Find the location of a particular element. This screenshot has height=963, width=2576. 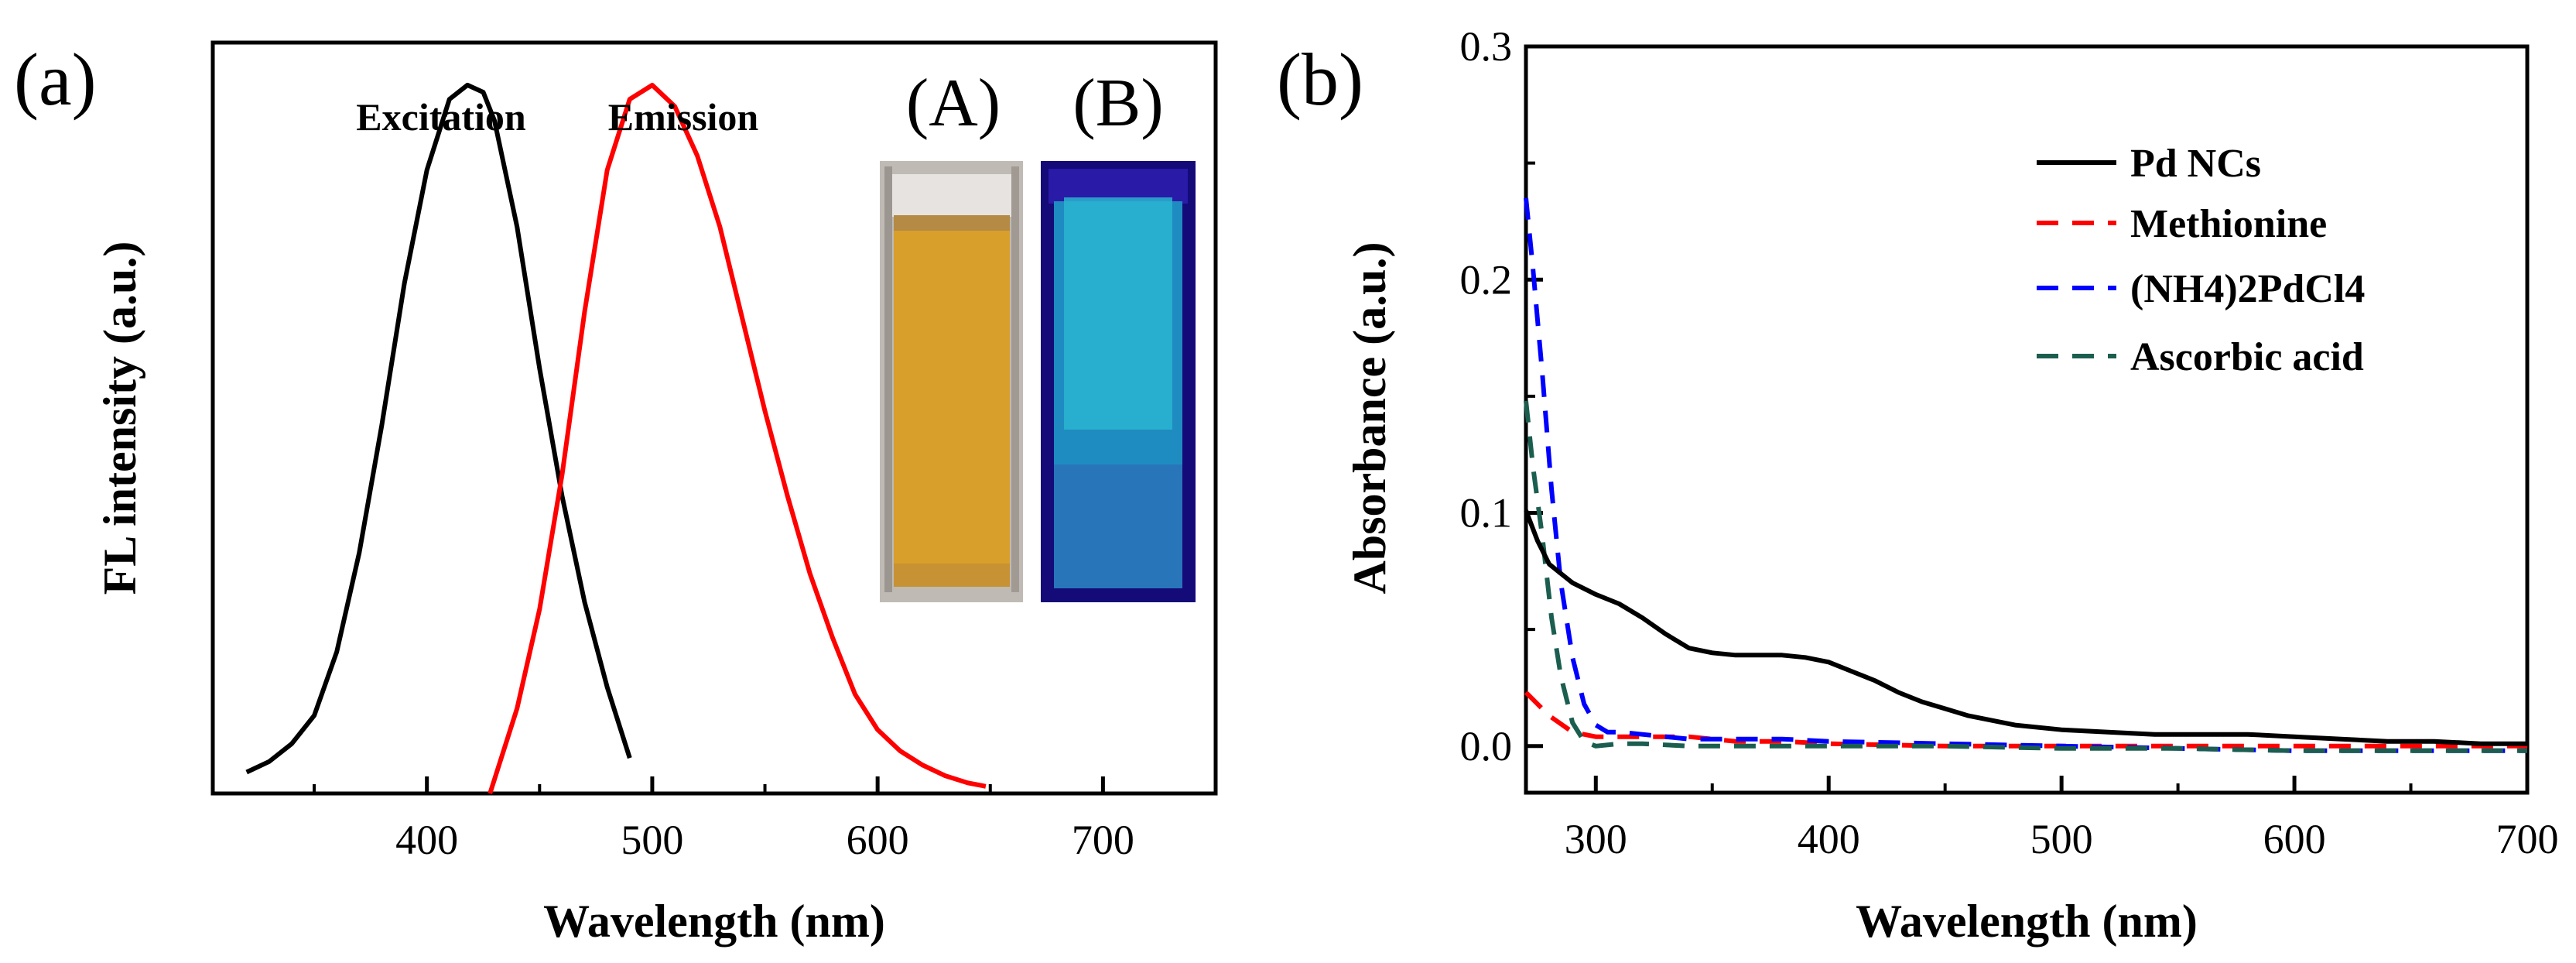

annotation-emission: Emission is located at coordinates (684, 117).